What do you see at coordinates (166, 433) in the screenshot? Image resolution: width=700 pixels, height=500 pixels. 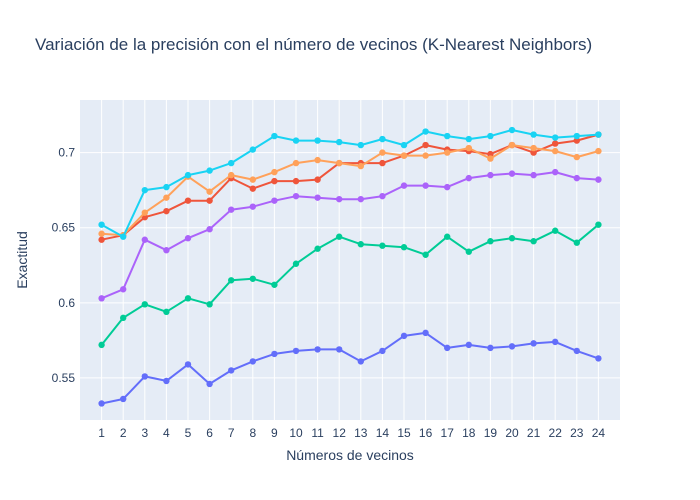 I see `x-tick-label: 4` at bounding box center [166, 433].